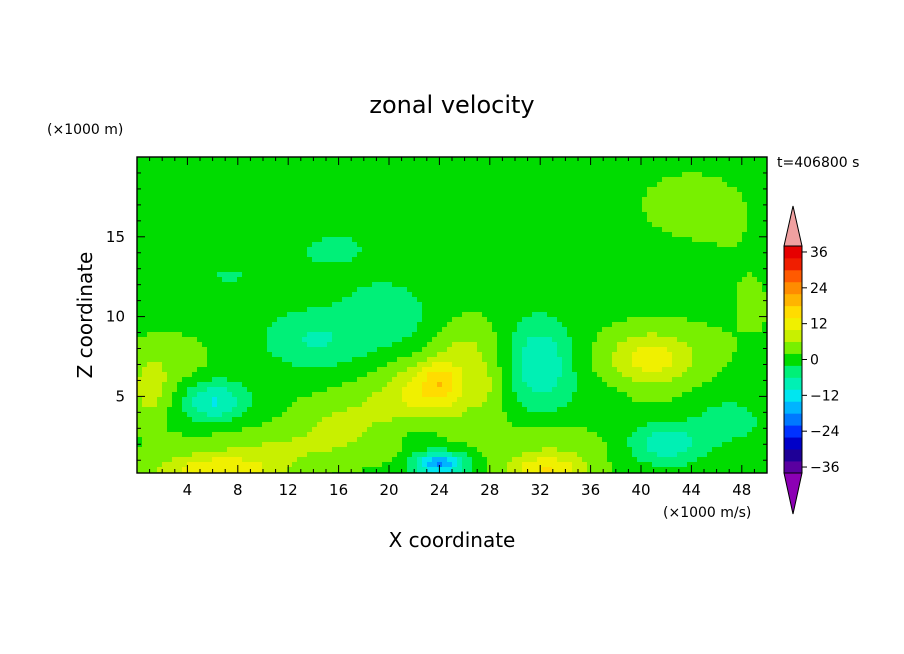 The height and width of the screenshot is (654, 904). What do you see at coordinates (238, 490) in the screenshot?
I see `x-tick-label: 8` at bounding box center [238, 490].